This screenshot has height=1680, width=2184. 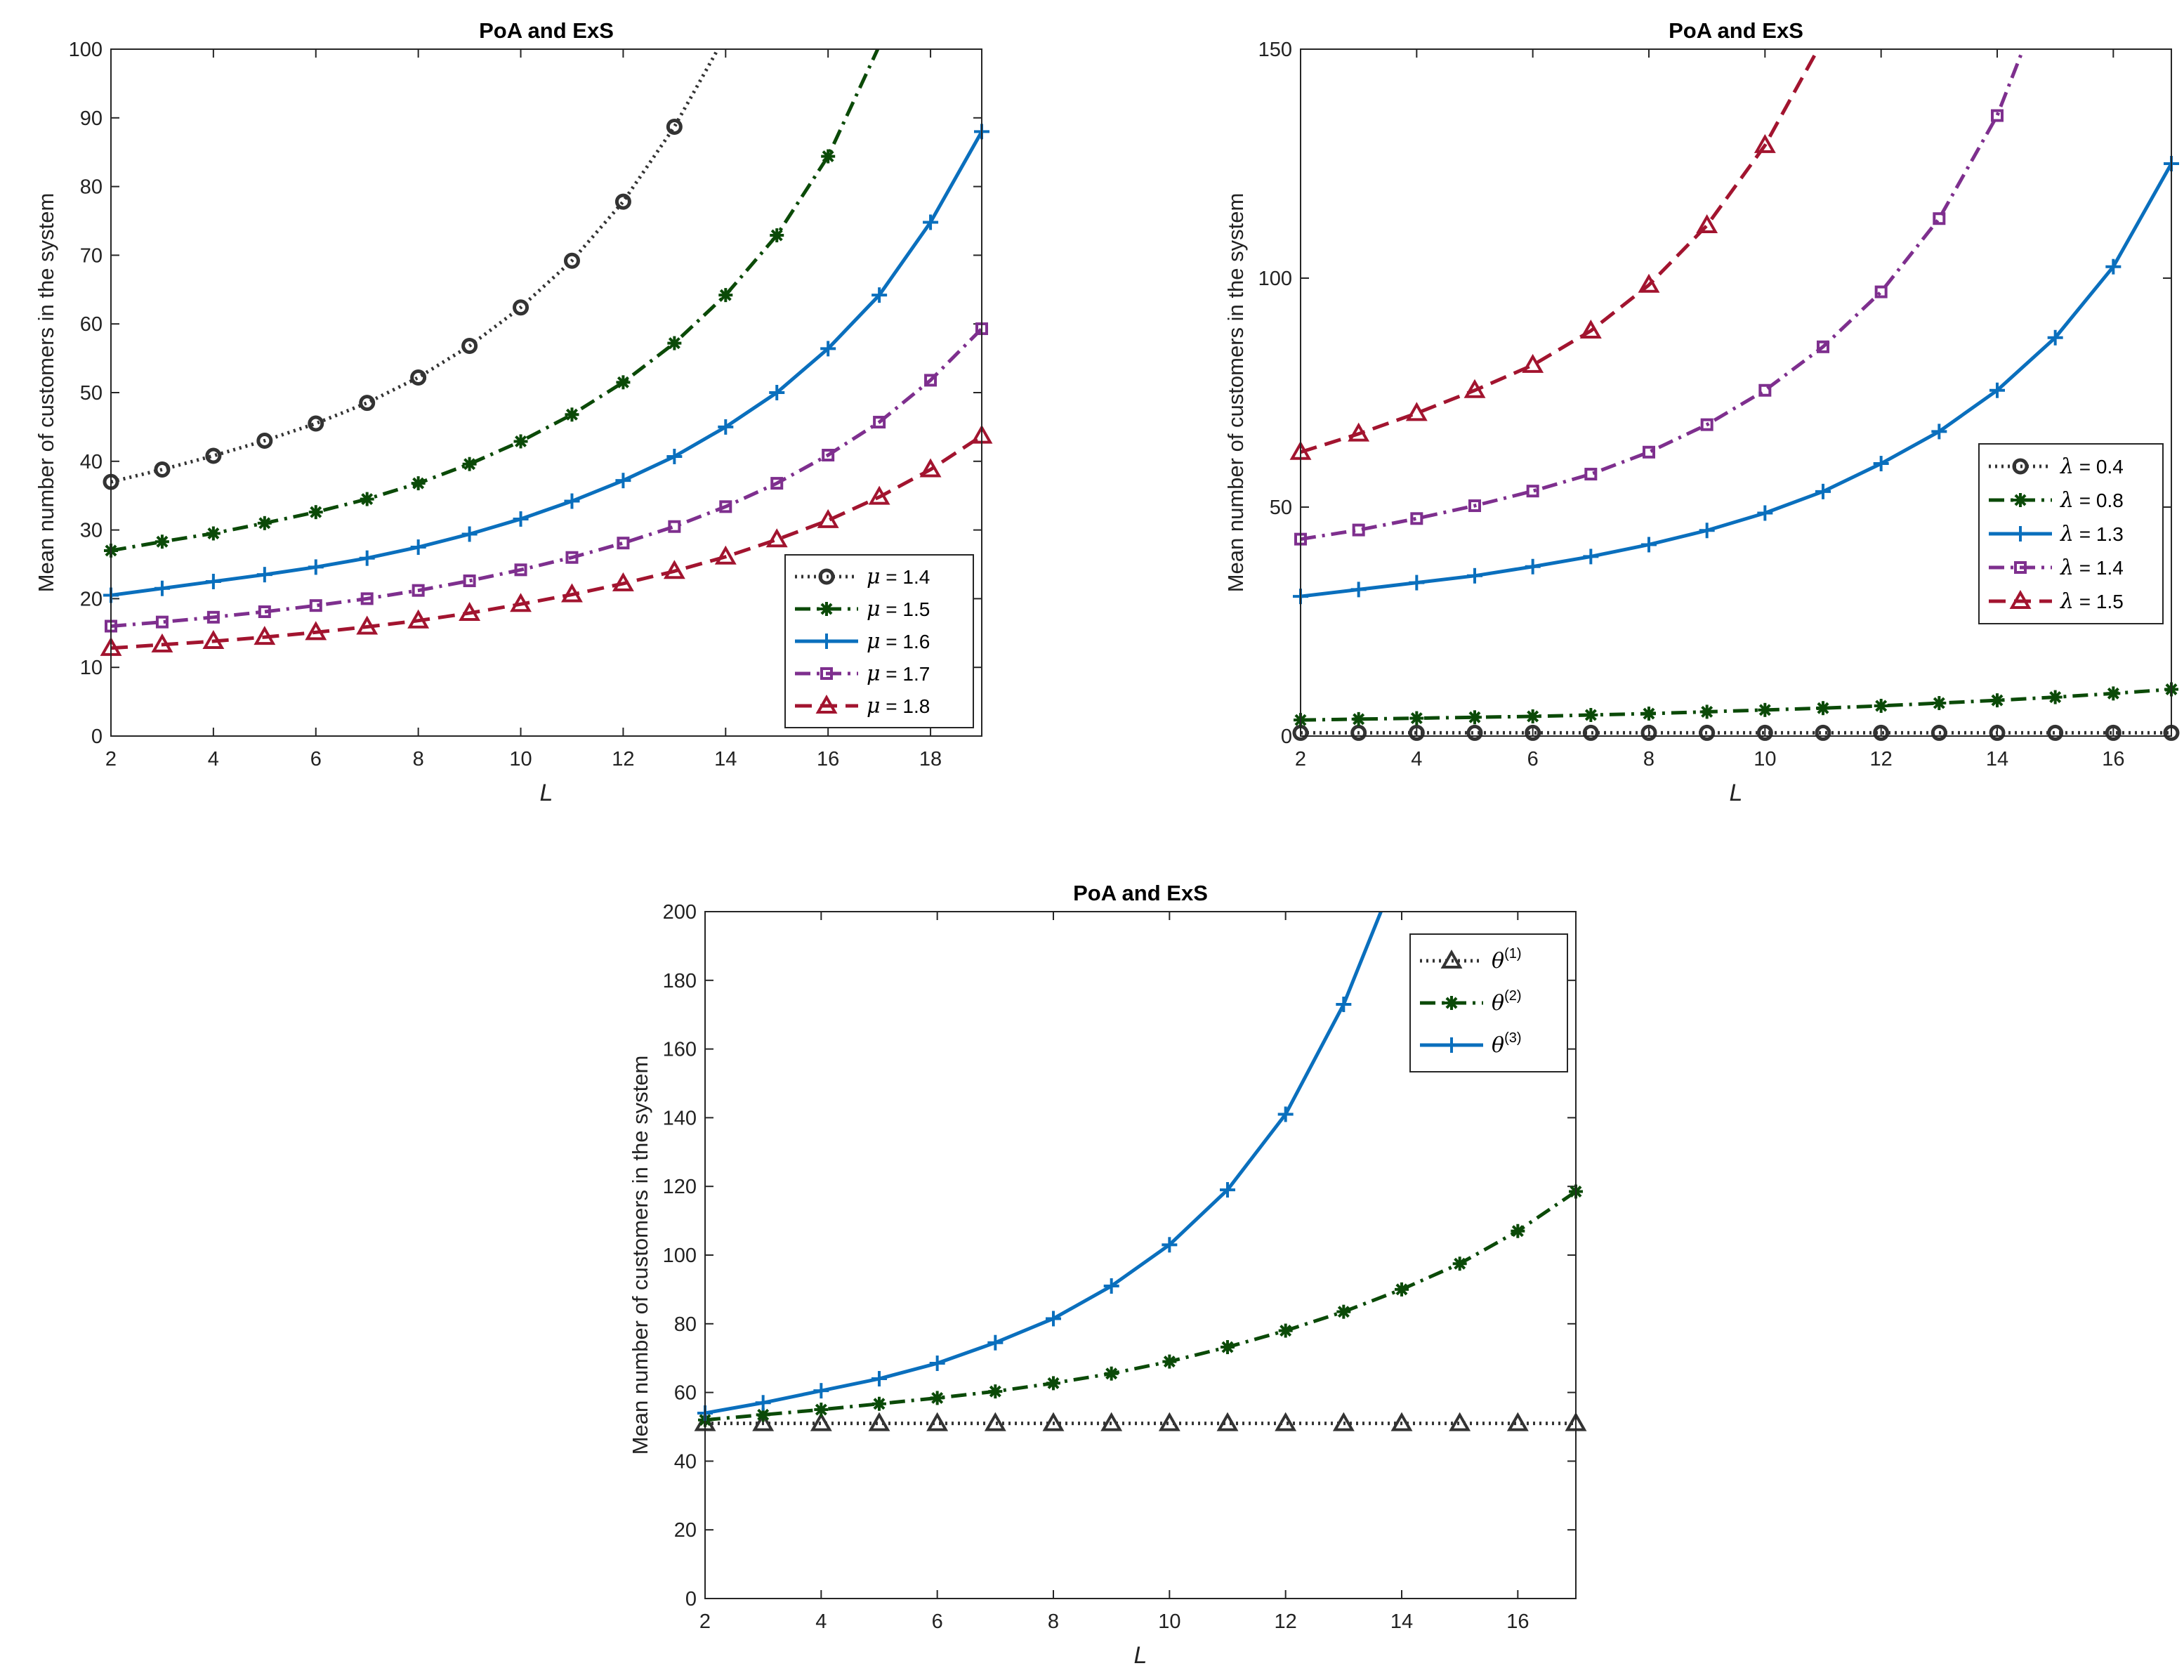 What do you see at coordinates (680, 1187) in the screenshot?
I see `y-tick-label: 120` at bounding box center [680, 1187].